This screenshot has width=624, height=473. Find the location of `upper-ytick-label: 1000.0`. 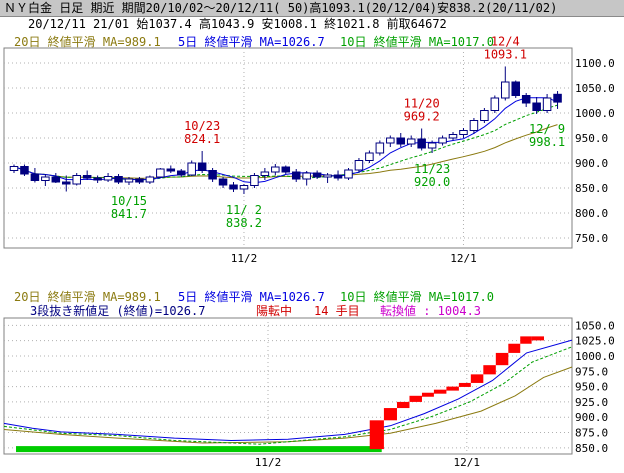

upper-ytick-label: 1000.0 is located at coordinates (595, 113).